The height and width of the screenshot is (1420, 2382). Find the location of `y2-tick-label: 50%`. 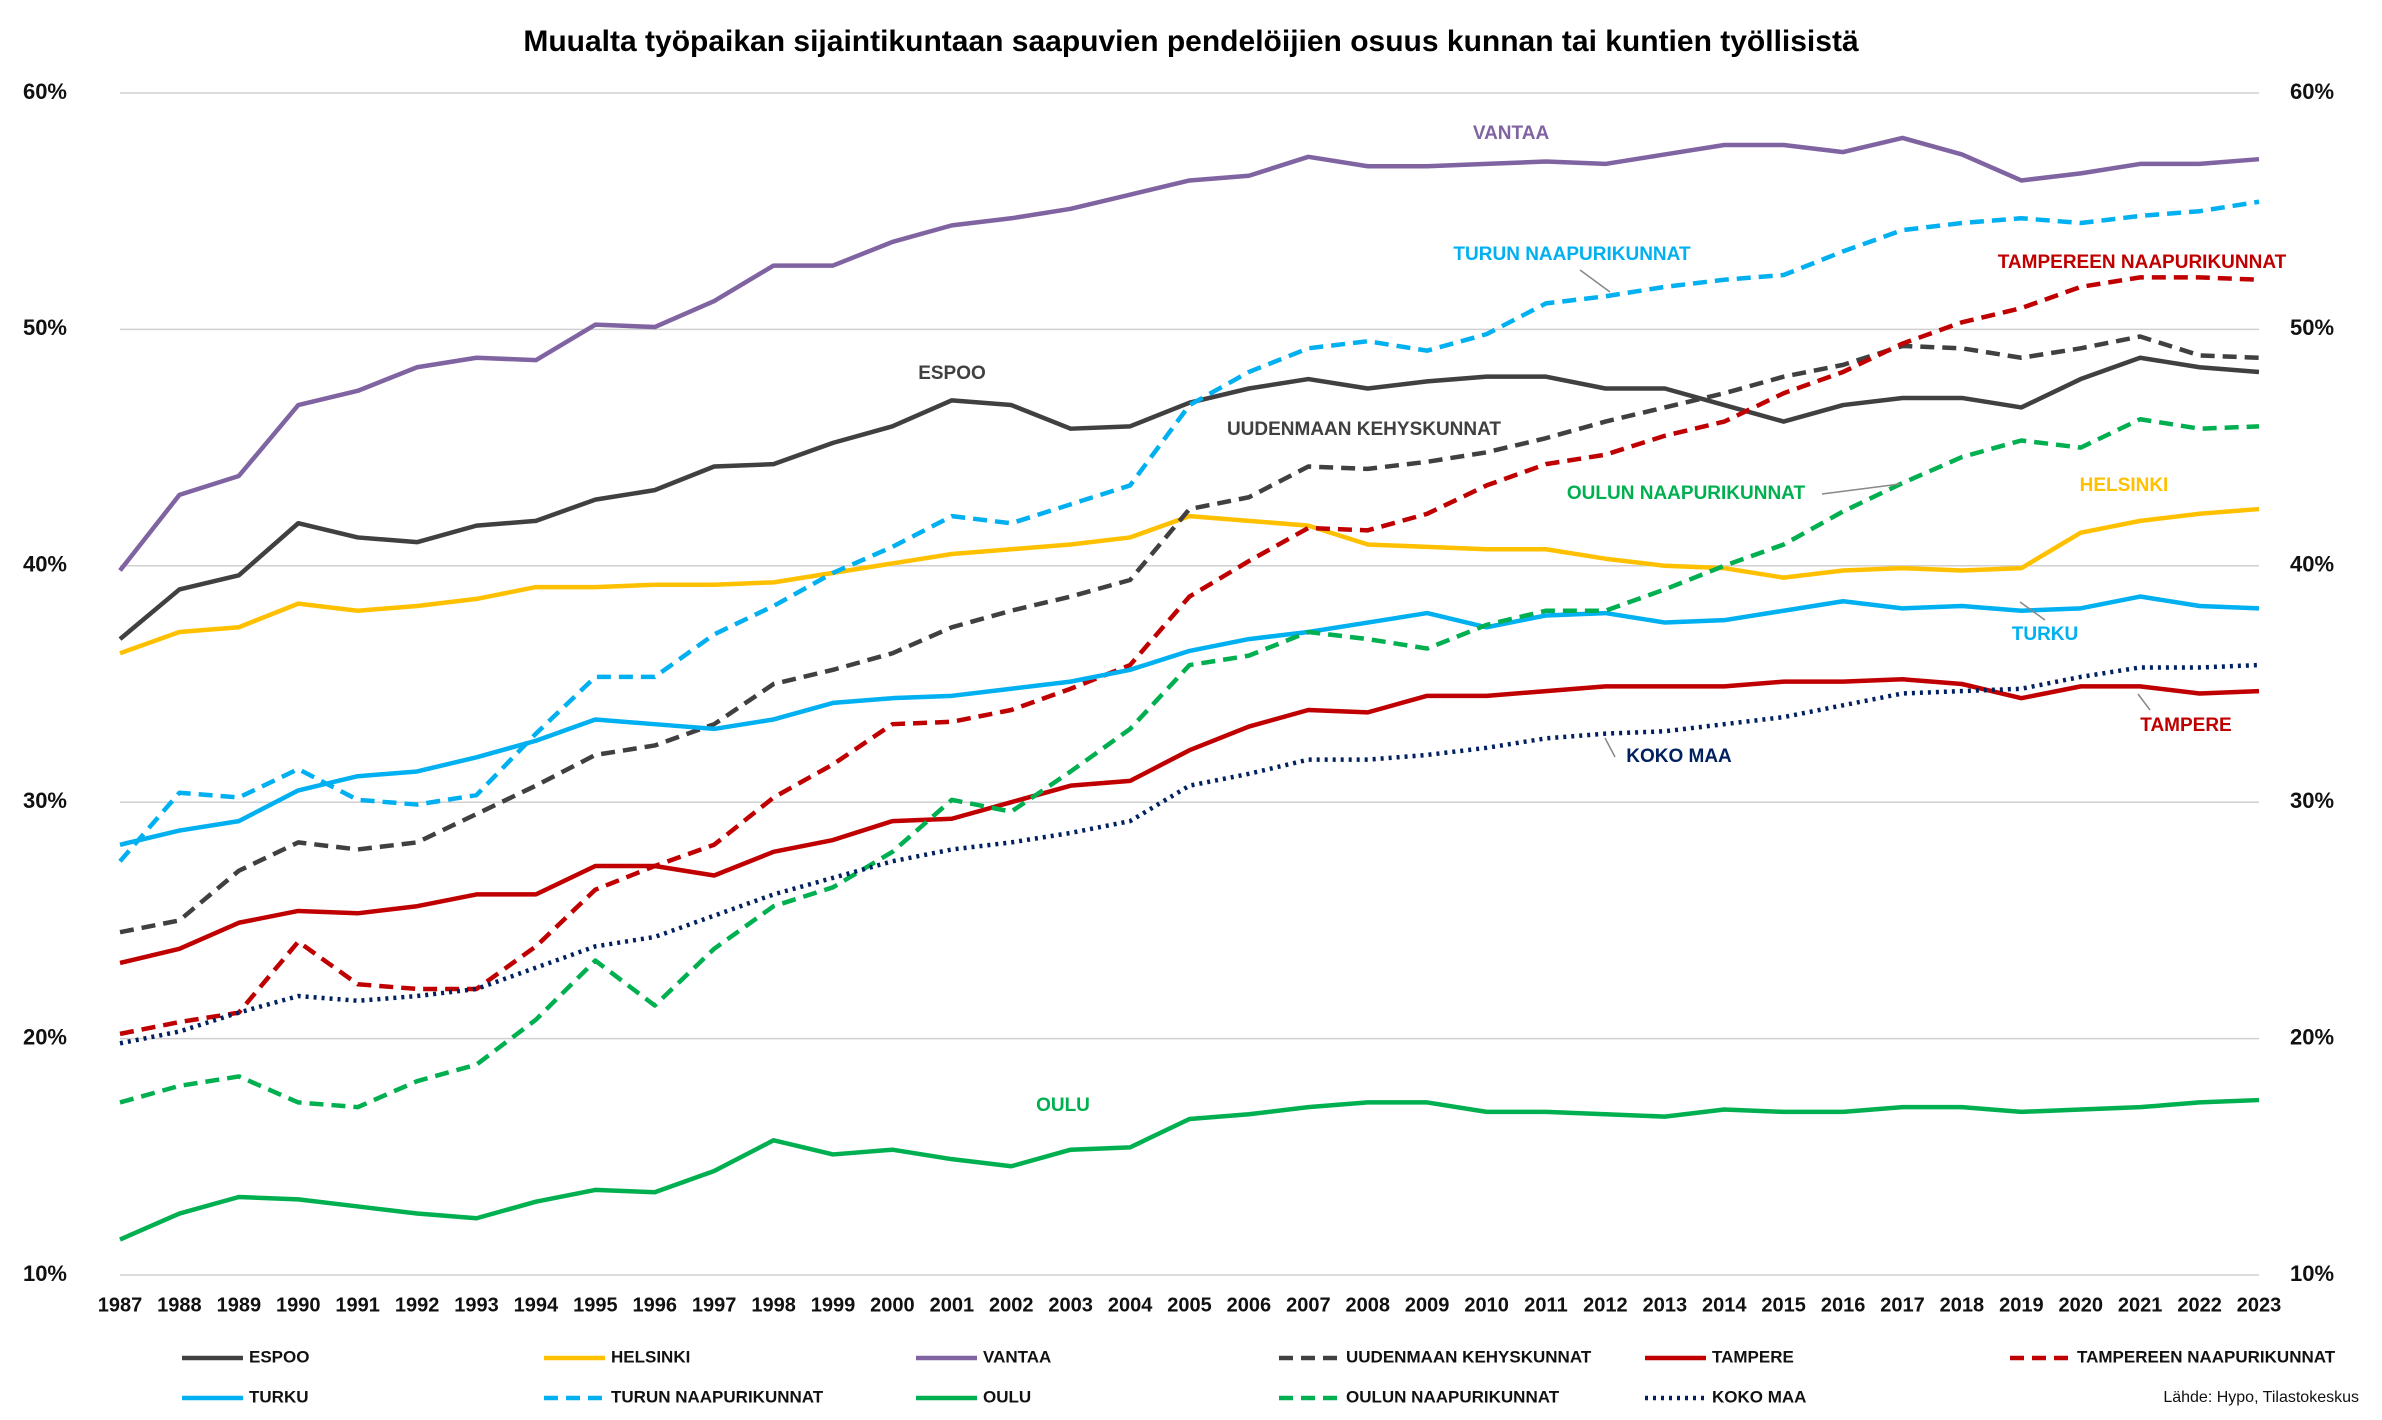

y2-tick-label: 50% is located at coordinates (2312, 327).